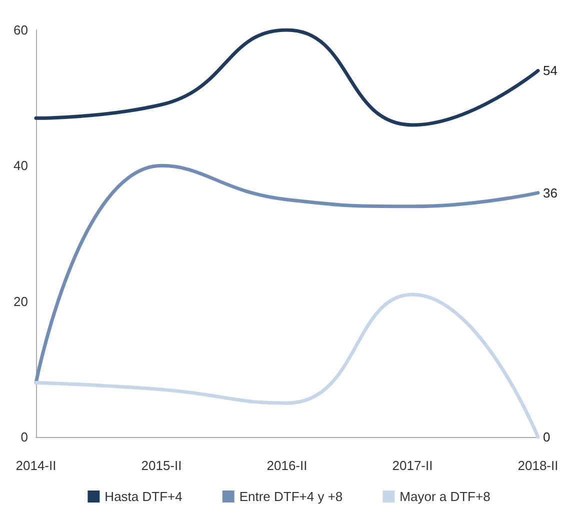  What do you see at coordinates (21, 166) in the screenshot?
I see `y-tick-label: 40` at bounding box center [21, 166].